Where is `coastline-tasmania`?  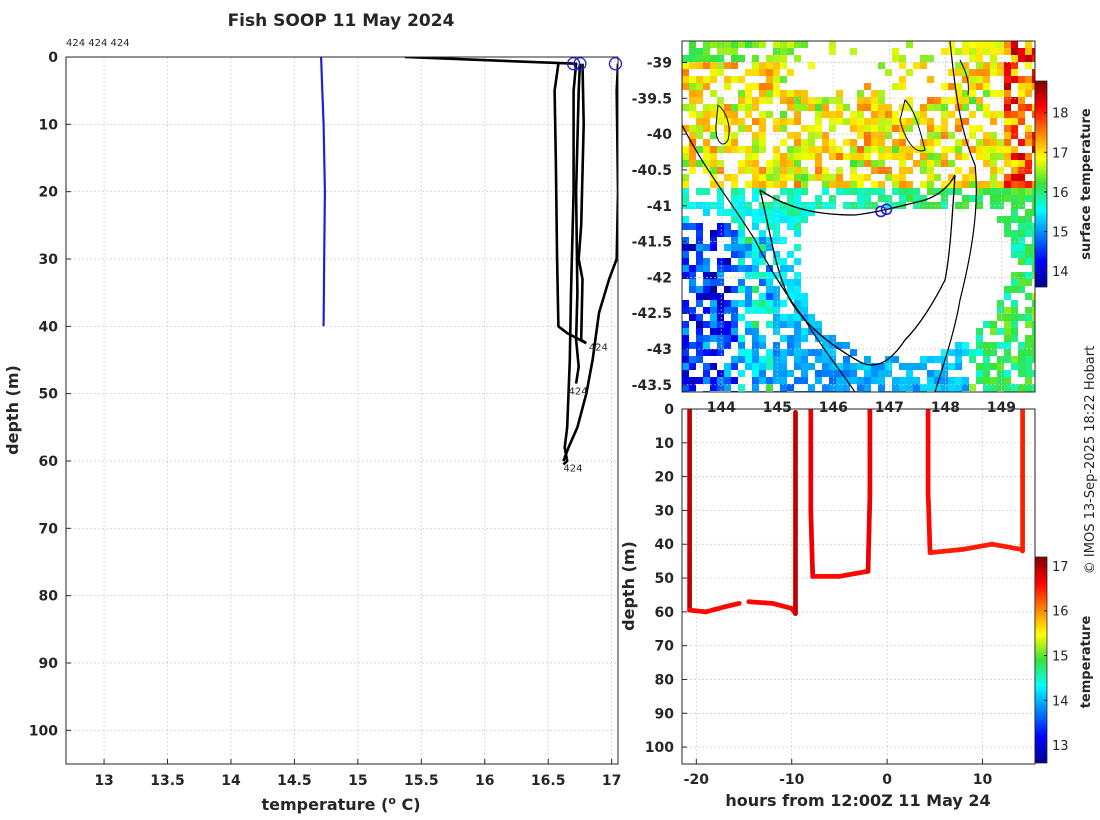
coastline-tasmania is located at coordinates (857, 270).